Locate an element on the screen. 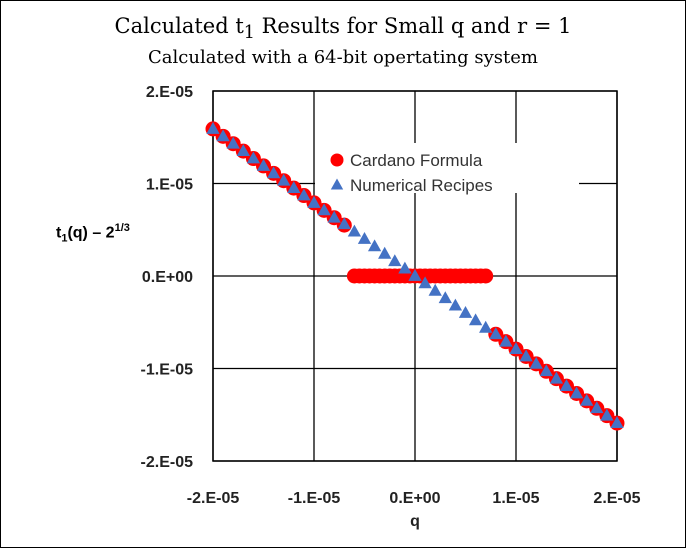 This screenshot has width=686, height=548. y-tick-label: 2.E-05 is located at coordinates (169, 92).